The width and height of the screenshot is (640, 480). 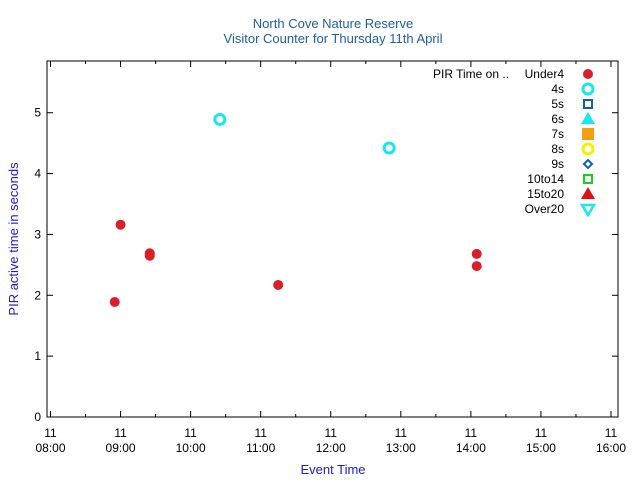 I want to click on legend-marker-9s, so click(x=588, y=164).